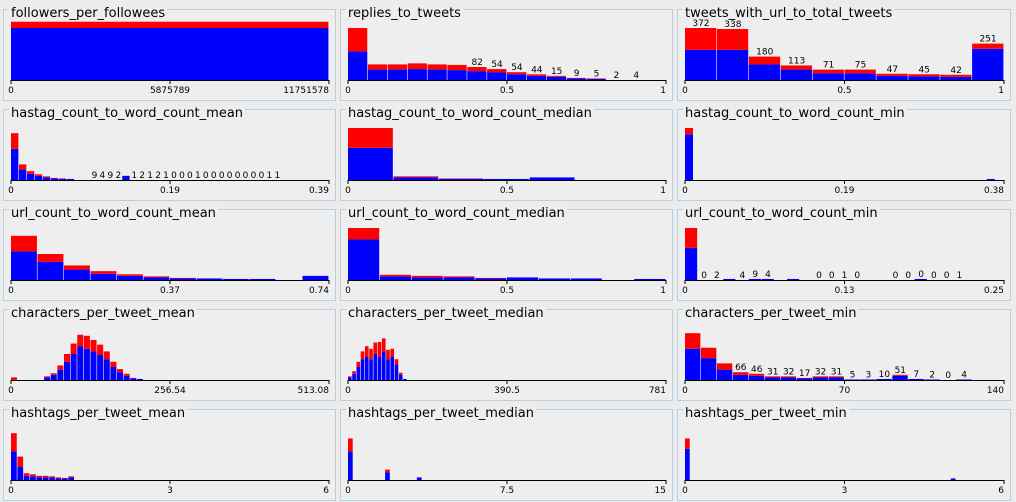 The width and height of the screenshot is (1016, 502). Describe the element at coordinates (844, 154) in the screenshot. I see `histogram-panel: hastag_count_to_word_count_min 0 0.19 0.38` at that location.